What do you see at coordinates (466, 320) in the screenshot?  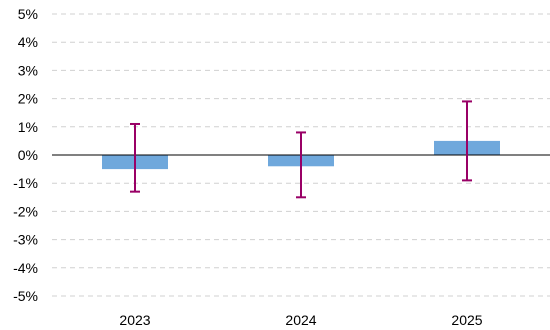 I see `x-tick-label-2025: 2025` at bounding box center [466, 320].